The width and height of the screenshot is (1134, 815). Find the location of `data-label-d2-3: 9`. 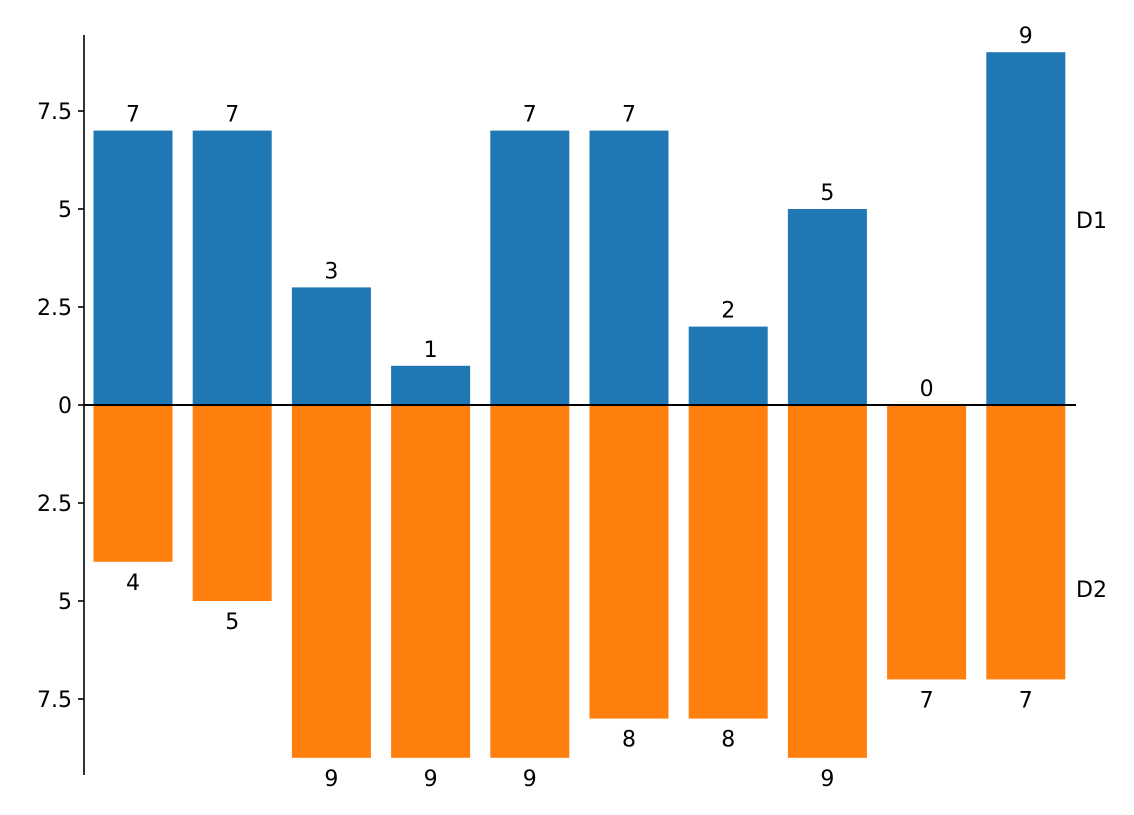

data-label-d2-3: 9 is located at coordinates (431, 779).